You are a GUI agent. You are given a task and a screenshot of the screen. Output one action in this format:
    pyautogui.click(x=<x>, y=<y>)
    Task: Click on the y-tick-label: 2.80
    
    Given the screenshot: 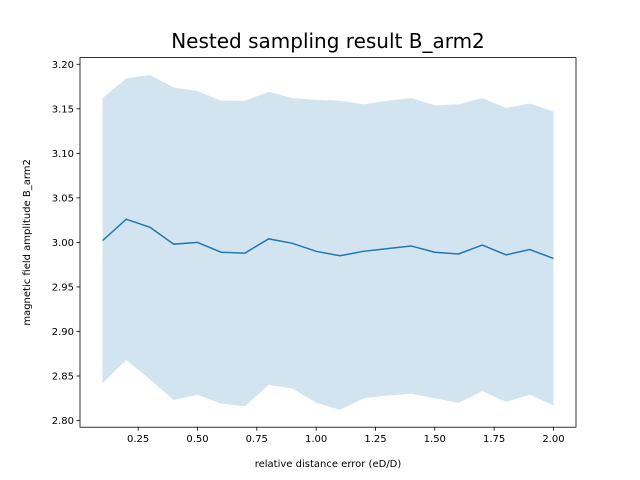 What is the action you would take?
    pyautogui.click(x=63, y=421)
    